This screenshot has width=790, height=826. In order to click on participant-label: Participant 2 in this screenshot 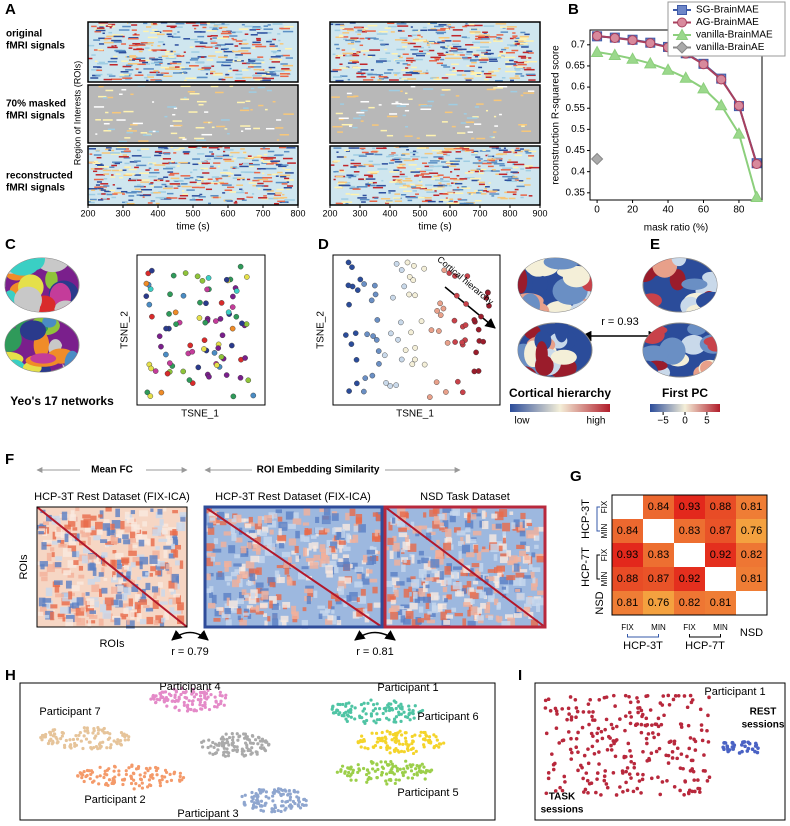, I will do `click(114, 800)`.